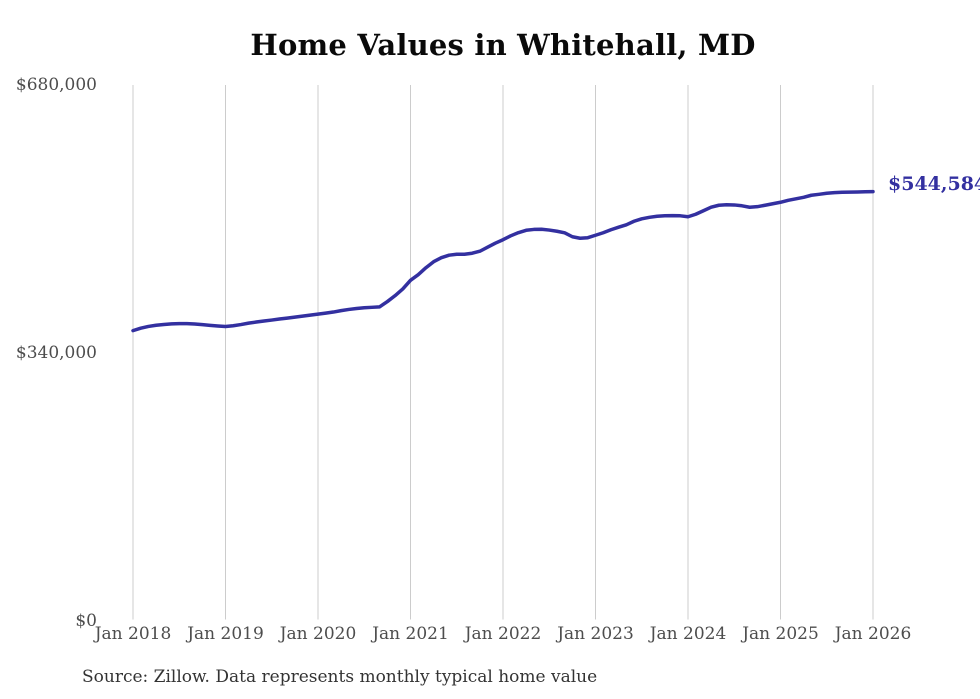 Image resolution: width=980 pixels, height=699 pixels. I want to click on x-axis-tick-label: Jan 2025, so click(780, 634).